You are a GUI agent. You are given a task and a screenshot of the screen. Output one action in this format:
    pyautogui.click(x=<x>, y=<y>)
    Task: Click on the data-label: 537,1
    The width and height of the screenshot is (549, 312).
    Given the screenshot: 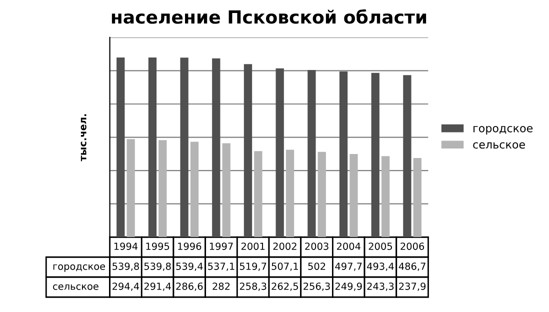 What is the action you would take?
    pyautogui.click(x=221, y=266)
    